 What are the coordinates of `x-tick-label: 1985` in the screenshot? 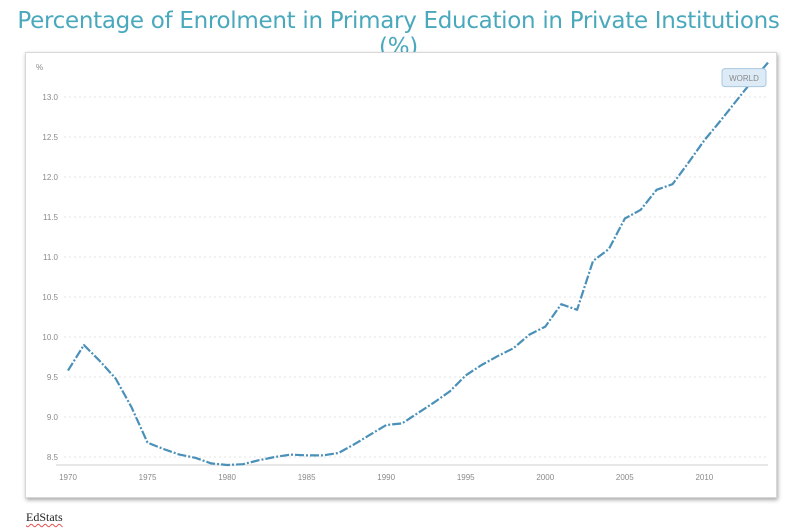 It's located at (307, 477).